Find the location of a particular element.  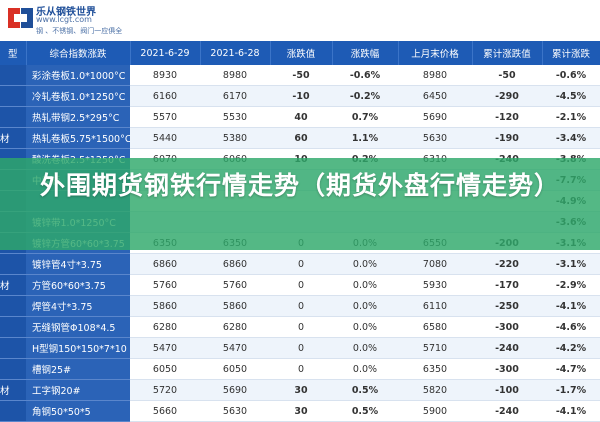

last-month-price-cell: 8980 is located at coordinates (435, 75).